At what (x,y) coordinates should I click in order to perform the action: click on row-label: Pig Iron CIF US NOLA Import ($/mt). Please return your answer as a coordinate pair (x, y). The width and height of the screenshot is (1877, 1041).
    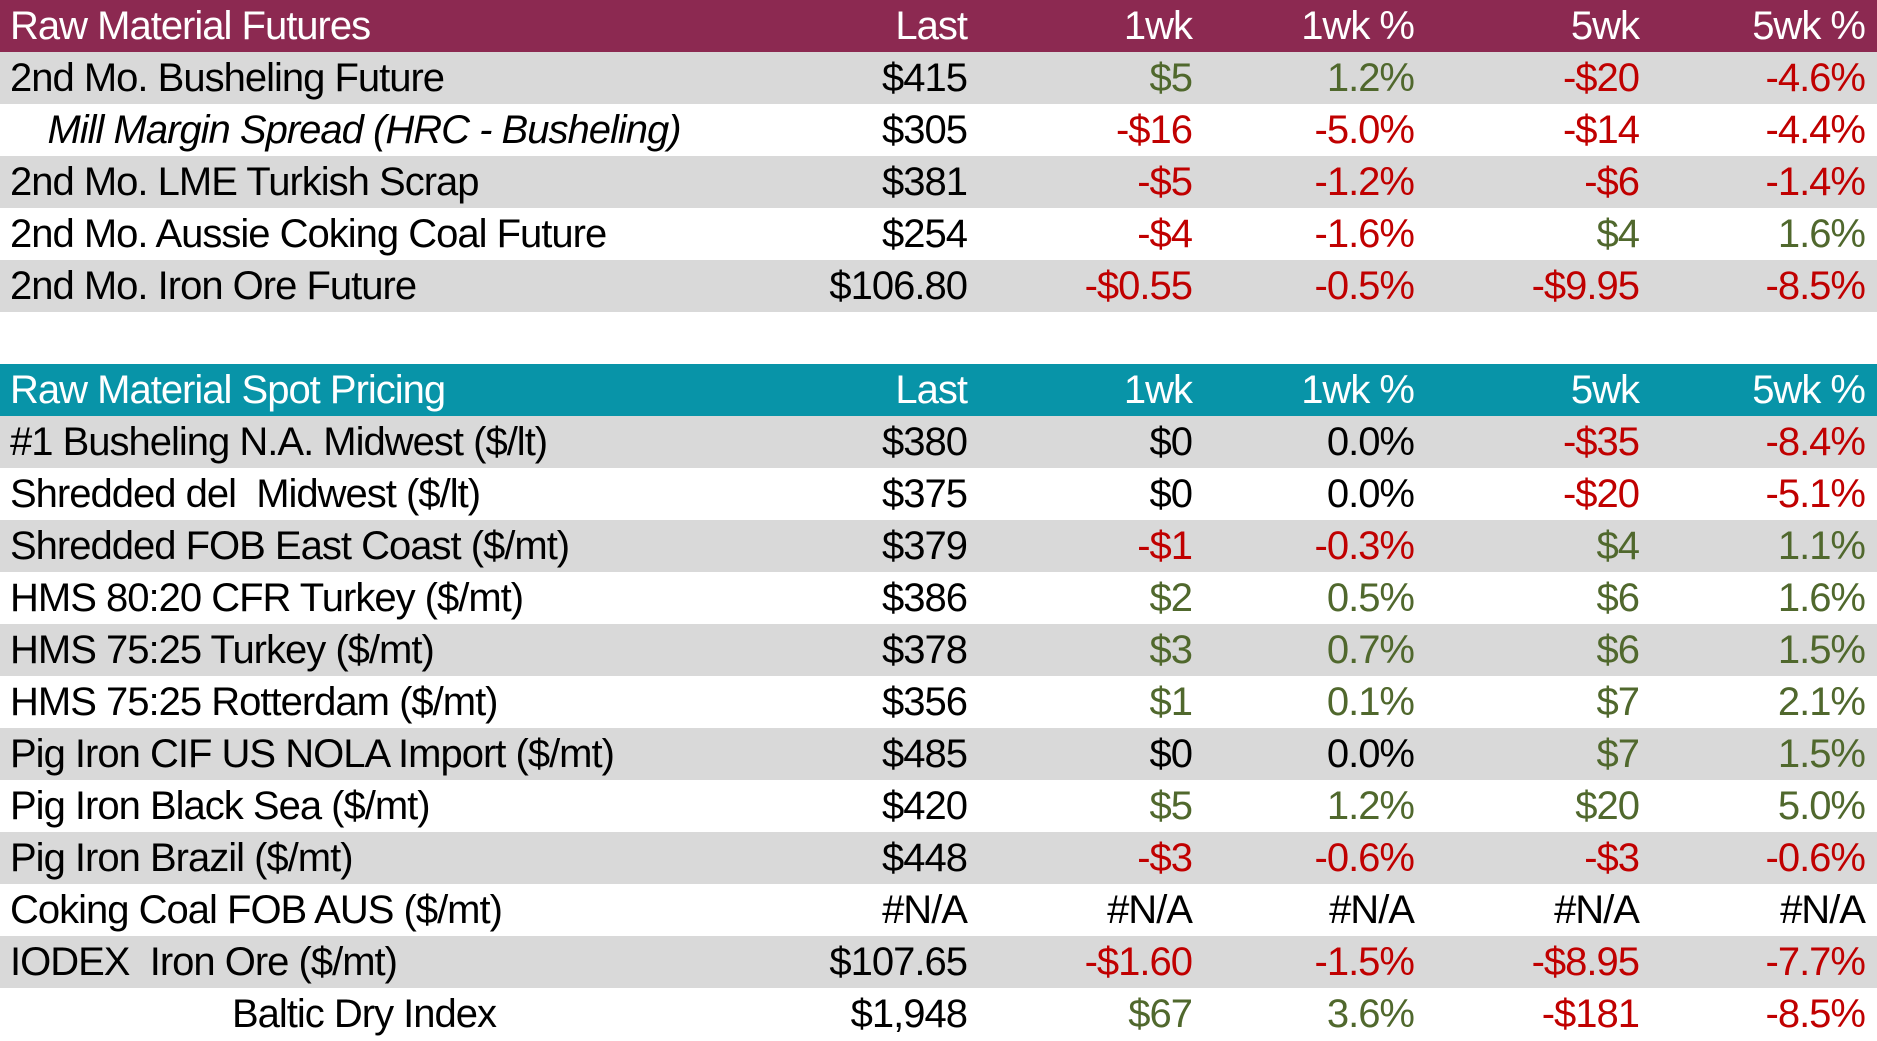
    Looking at the image, I should click on (312, 754).